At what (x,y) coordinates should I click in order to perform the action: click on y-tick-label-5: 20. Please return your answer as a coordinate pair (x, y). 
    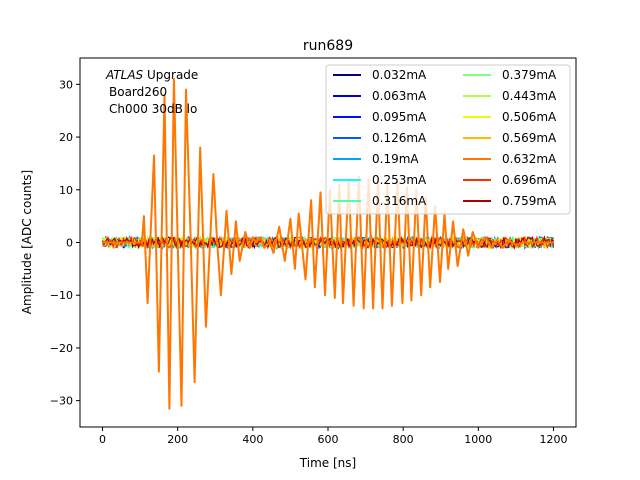
    Looking at the image, I should click on (66, 137).